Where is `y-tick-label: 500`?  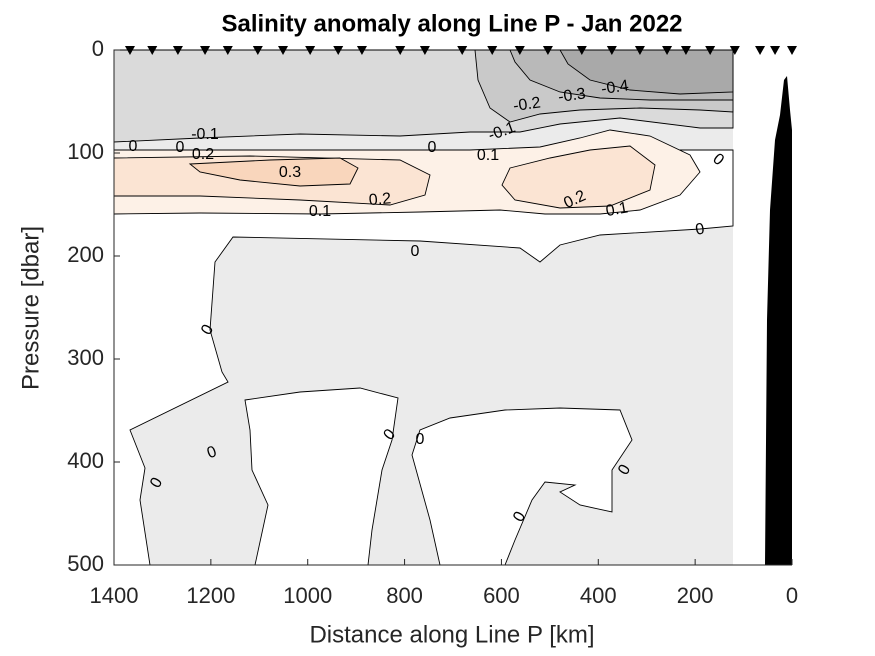
y-tick-label: 500 is located at coordinates (85, 563).